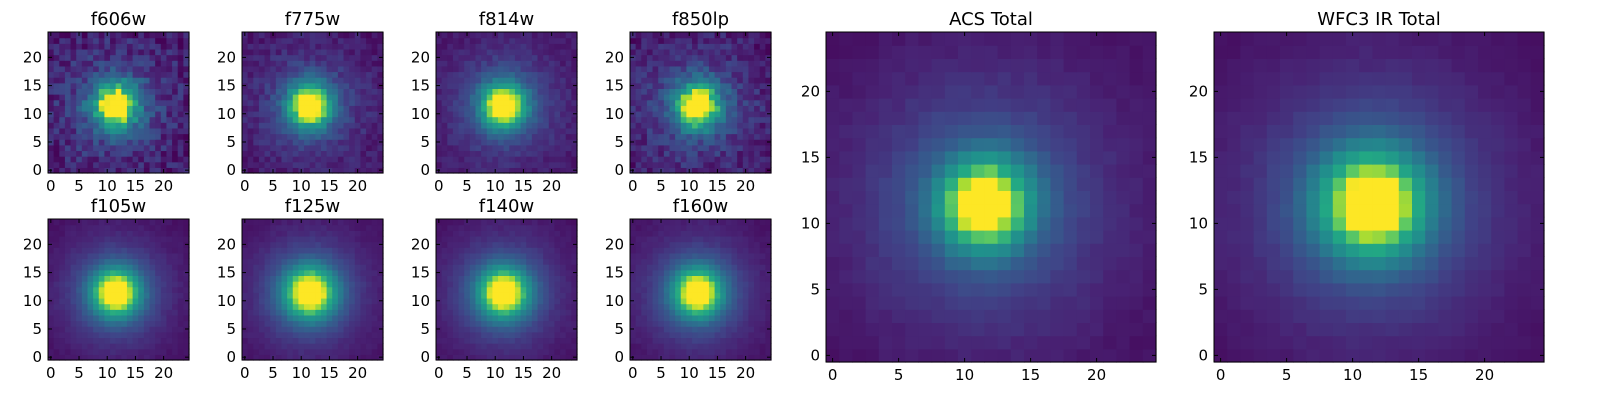  What do you see at coordinates (425, 329) in the screenshot?
I see `y-tick-label: 5` at bounding box center [425, 329].